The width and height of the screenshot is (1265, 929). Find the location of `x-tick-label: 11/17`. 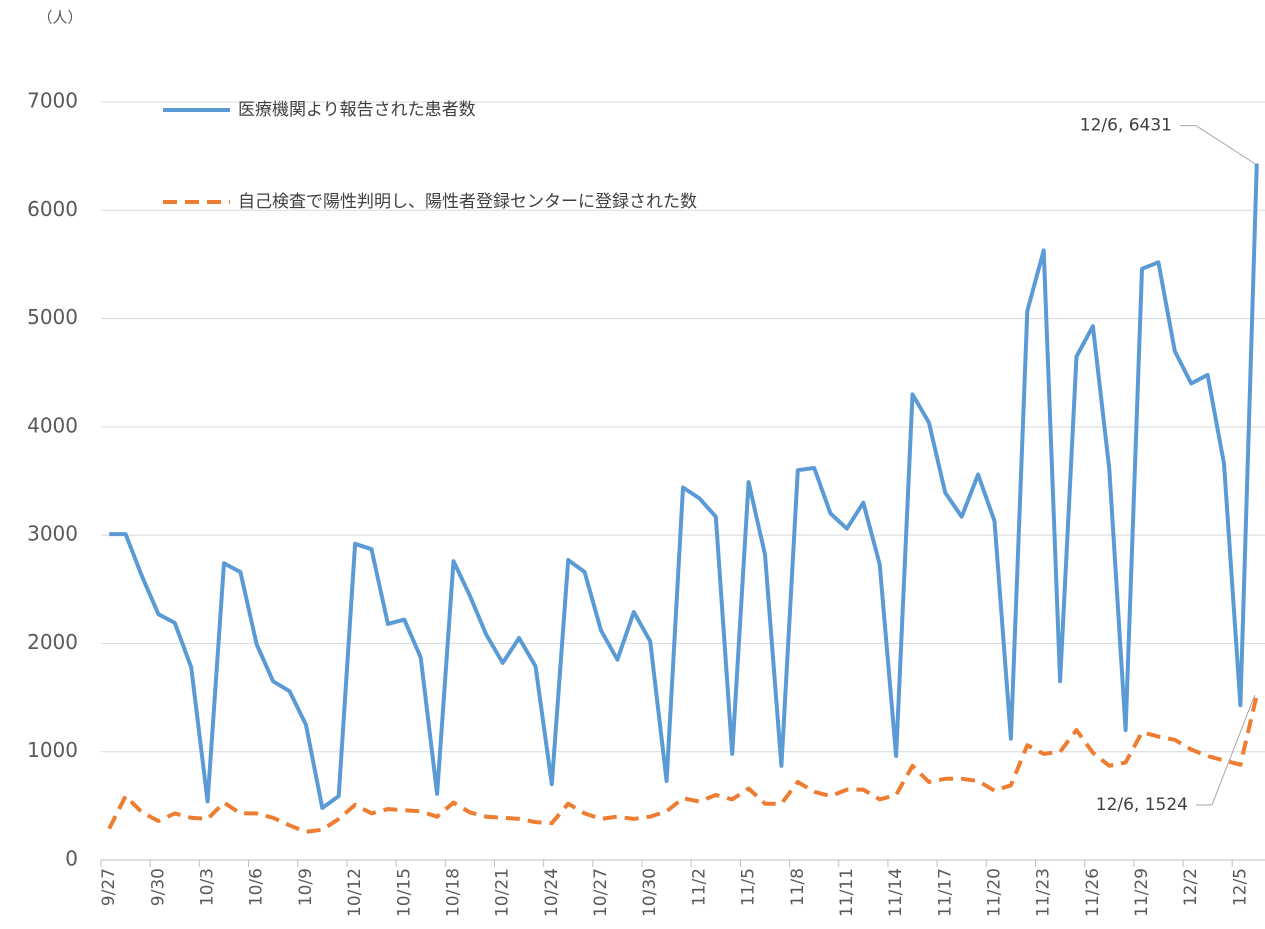

x-tick-label: 11/17 is located at coordinates (945, 892).